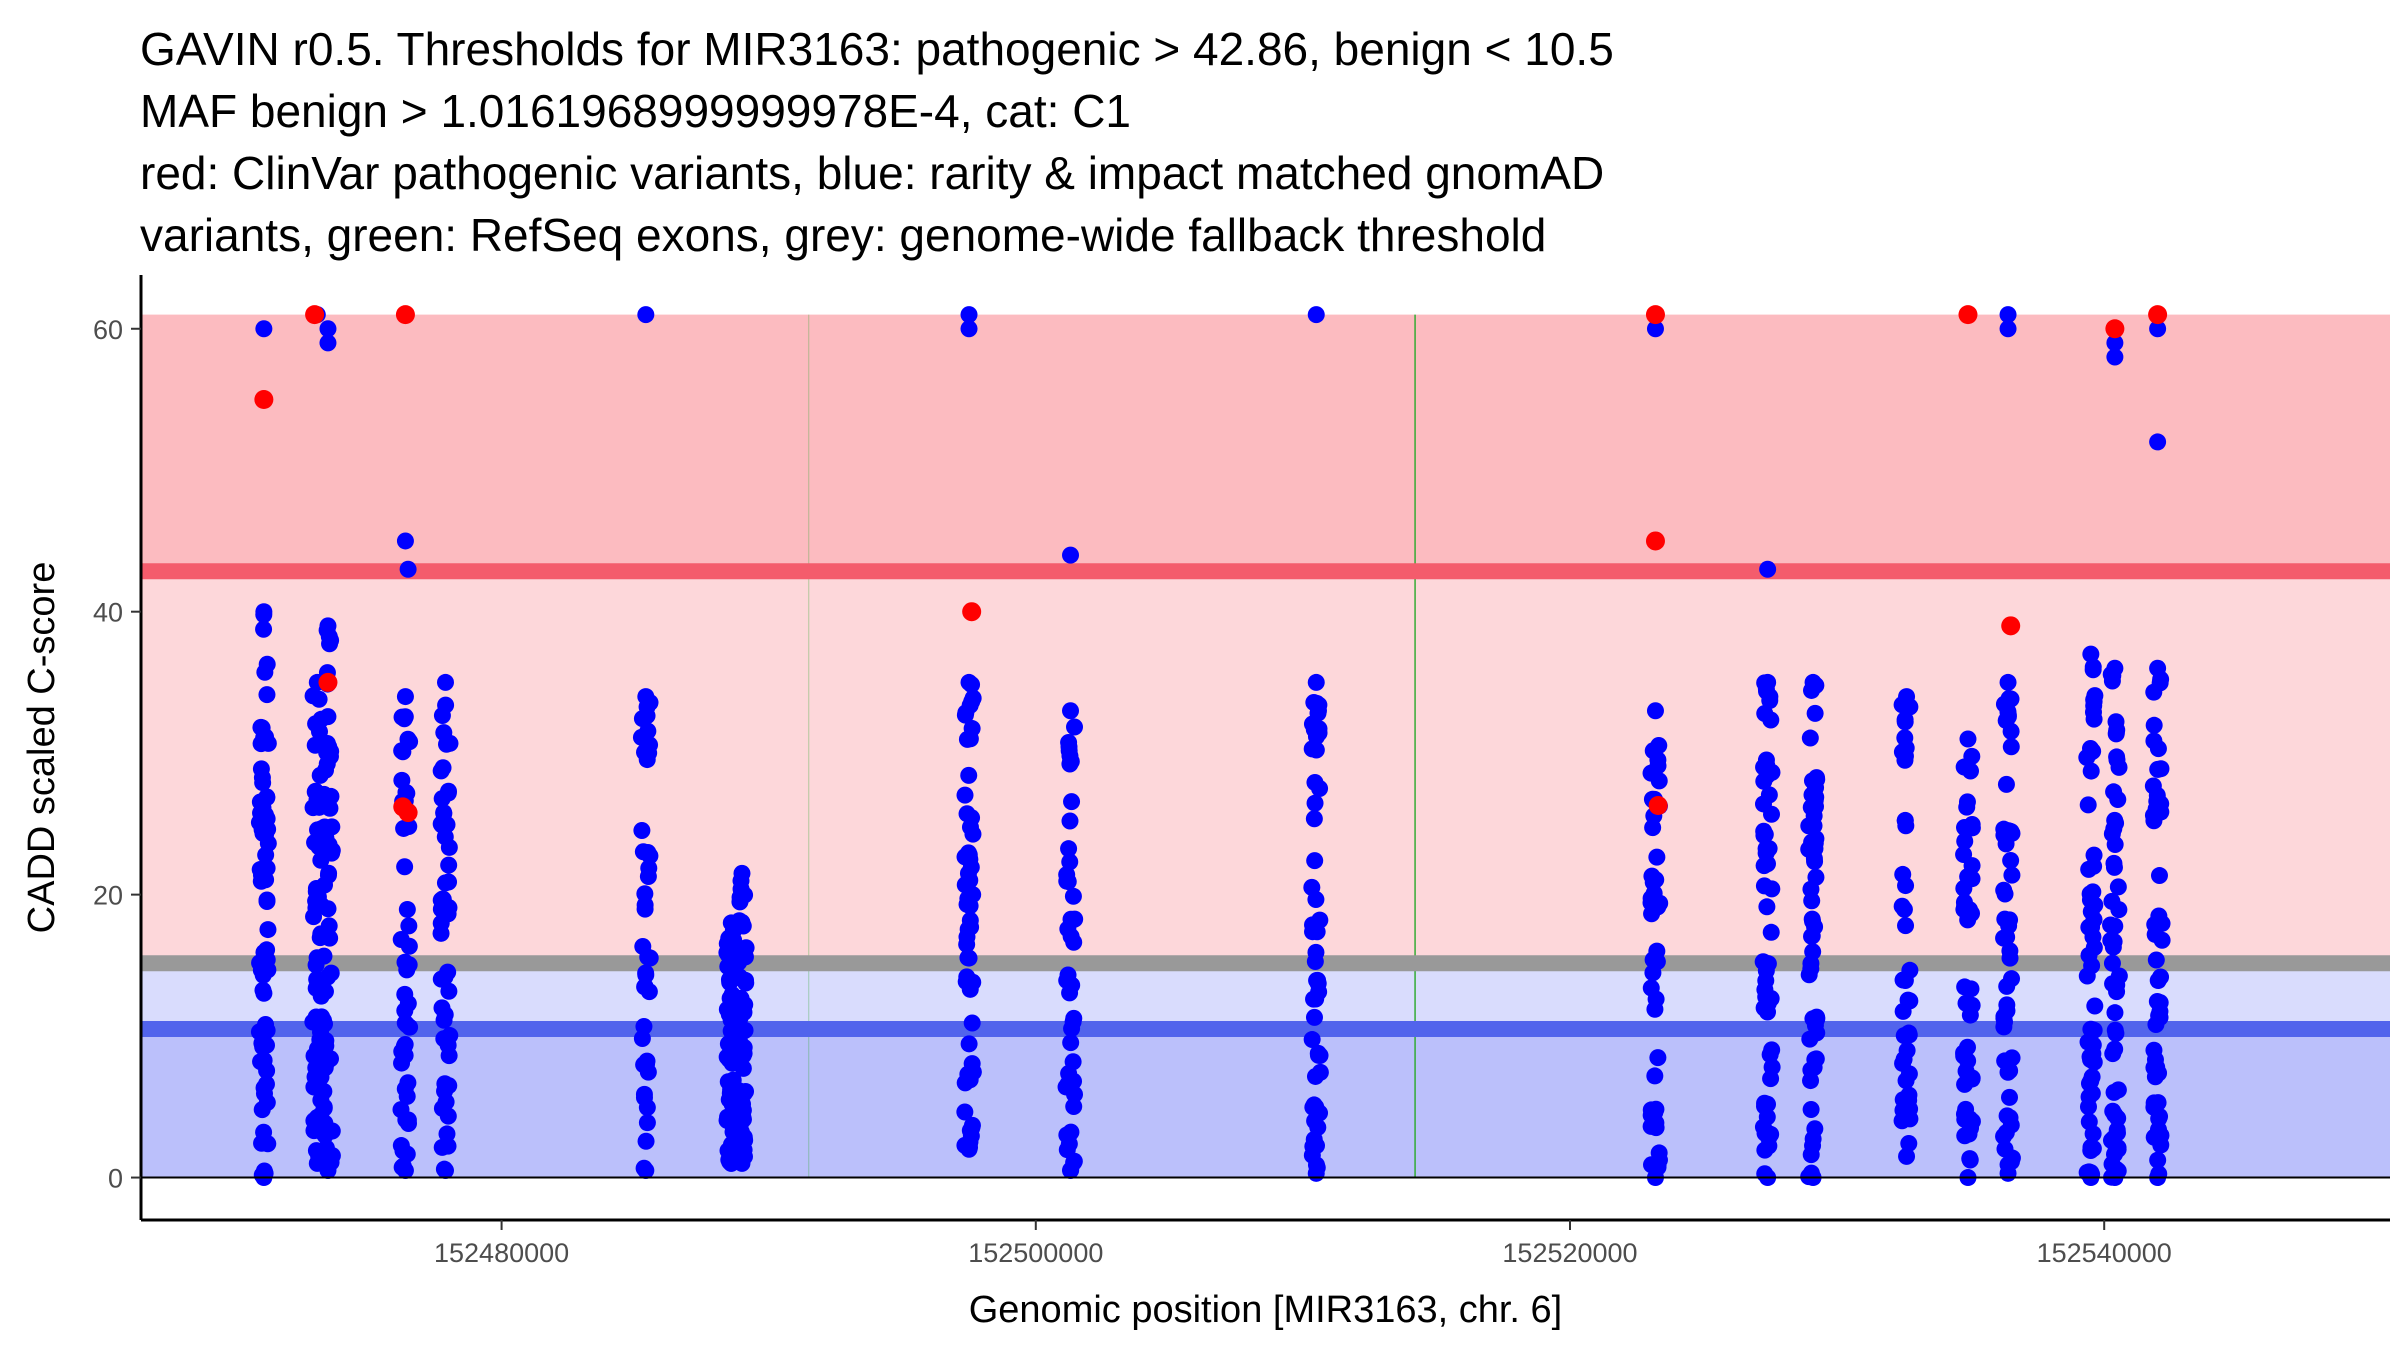 The width and height of the screenshot is (2400, 1350). Describe the element at coordinates (1035, 1253) in the screenshot. I see `x-tick-label: 152500000` at that location.